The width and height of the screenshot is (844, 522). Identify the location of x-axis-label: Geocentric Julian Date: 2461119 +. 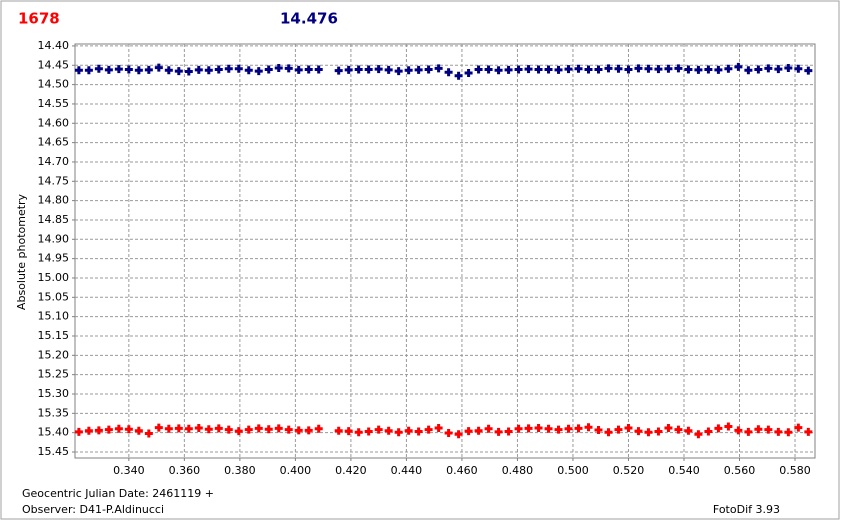
(118, 493).